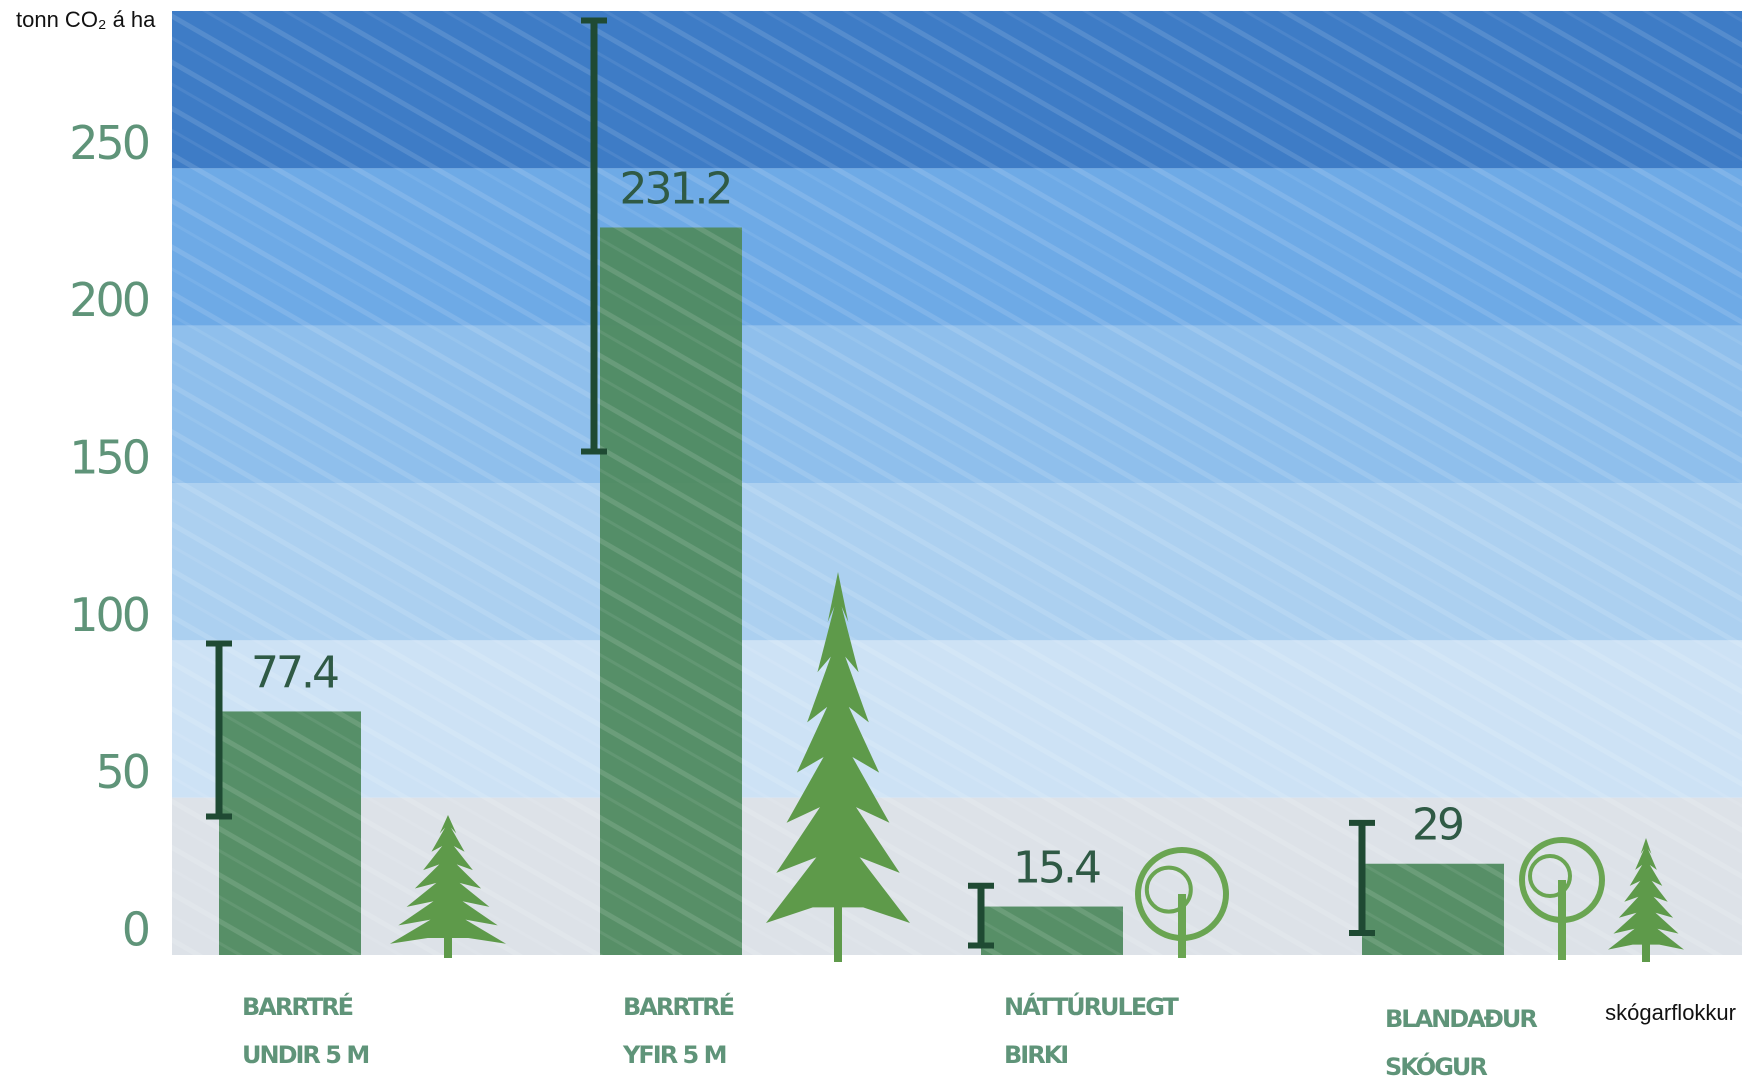 This screenshot has height=1091, width=1742. Describe the element at coordinates (1461, 1019) in the screenshot. I see `x-tick-label: BLANDAÐUR` at that location.